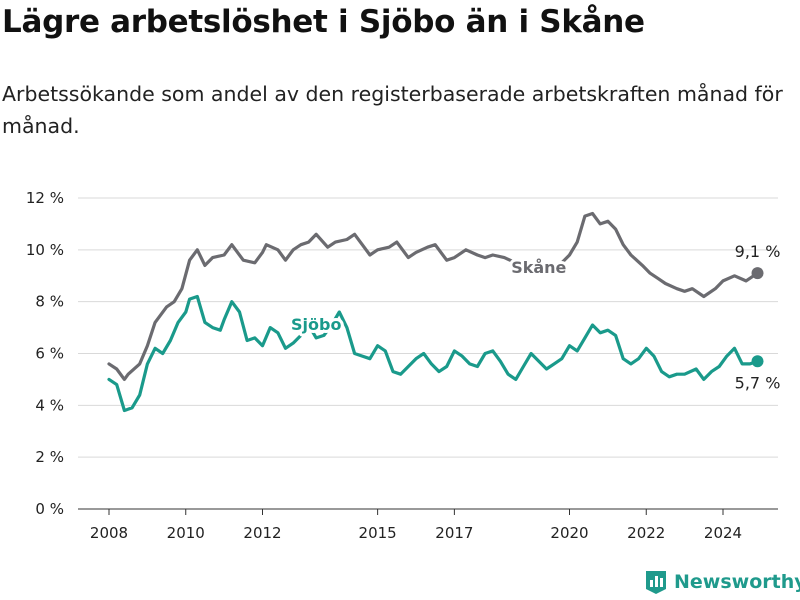 The image size is (800, 600). I want to click on page-title: Lägre arbetslöshet i Sjöbo än i Skåne, so click(323, 22).